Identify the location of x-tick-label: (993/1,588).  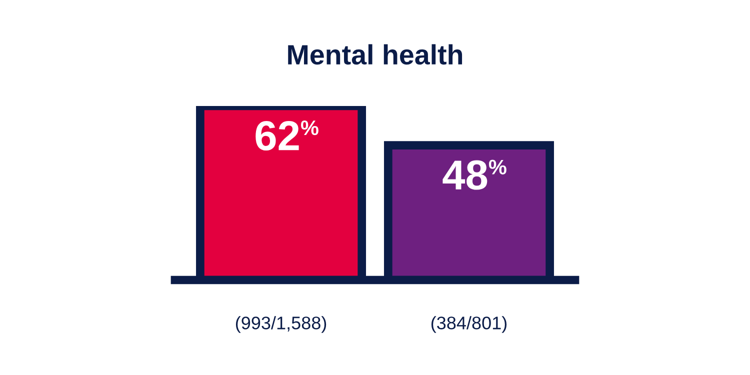
(281, 324).